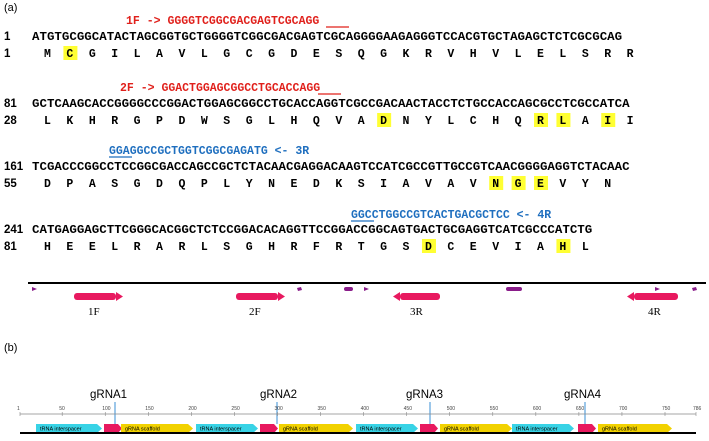 Image resolution: width=709 pixels, height=441 pixels. What do you see at coordinates (495, 184) in the screenshot?
I see `amino-acid: N` at bounding box center [495, 184].